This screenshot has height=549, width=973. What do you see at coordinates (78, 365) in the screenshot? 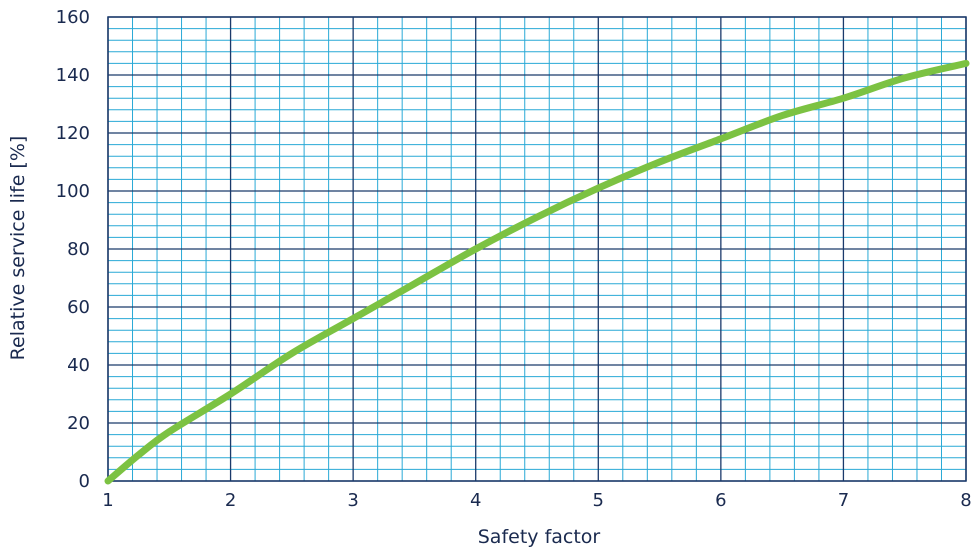
I see `y-tick-label: 40` at bounding box center [78, 365].